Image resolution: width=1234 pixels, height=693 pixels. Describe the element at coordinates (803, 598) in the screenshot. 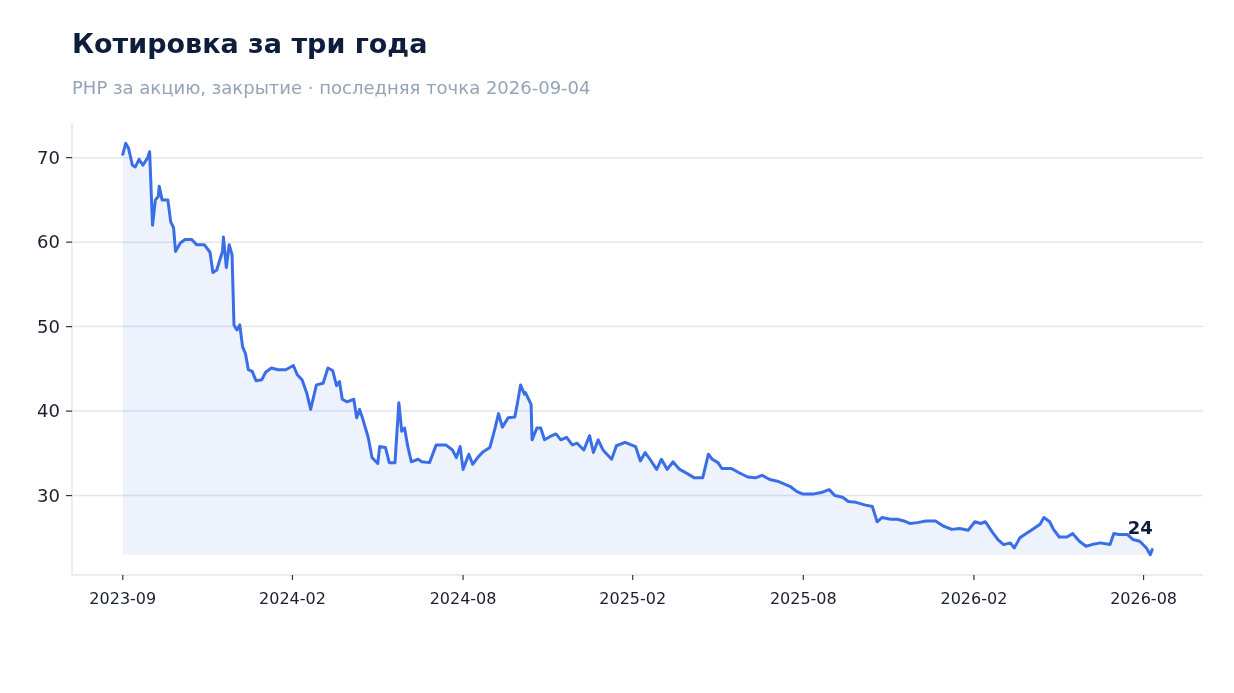

I see `x-tick-label: 2025-08` at that location.